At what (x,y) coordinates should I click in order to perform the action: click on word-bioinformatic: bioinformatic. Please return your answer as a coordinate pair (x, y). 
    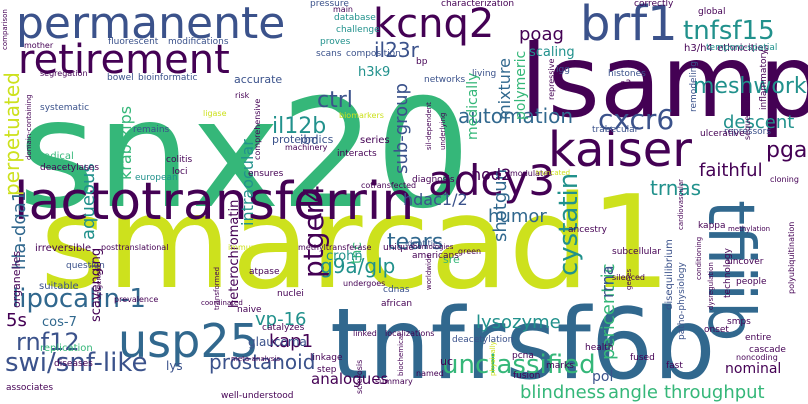
    Looking at the image, I should click on (168, 78).